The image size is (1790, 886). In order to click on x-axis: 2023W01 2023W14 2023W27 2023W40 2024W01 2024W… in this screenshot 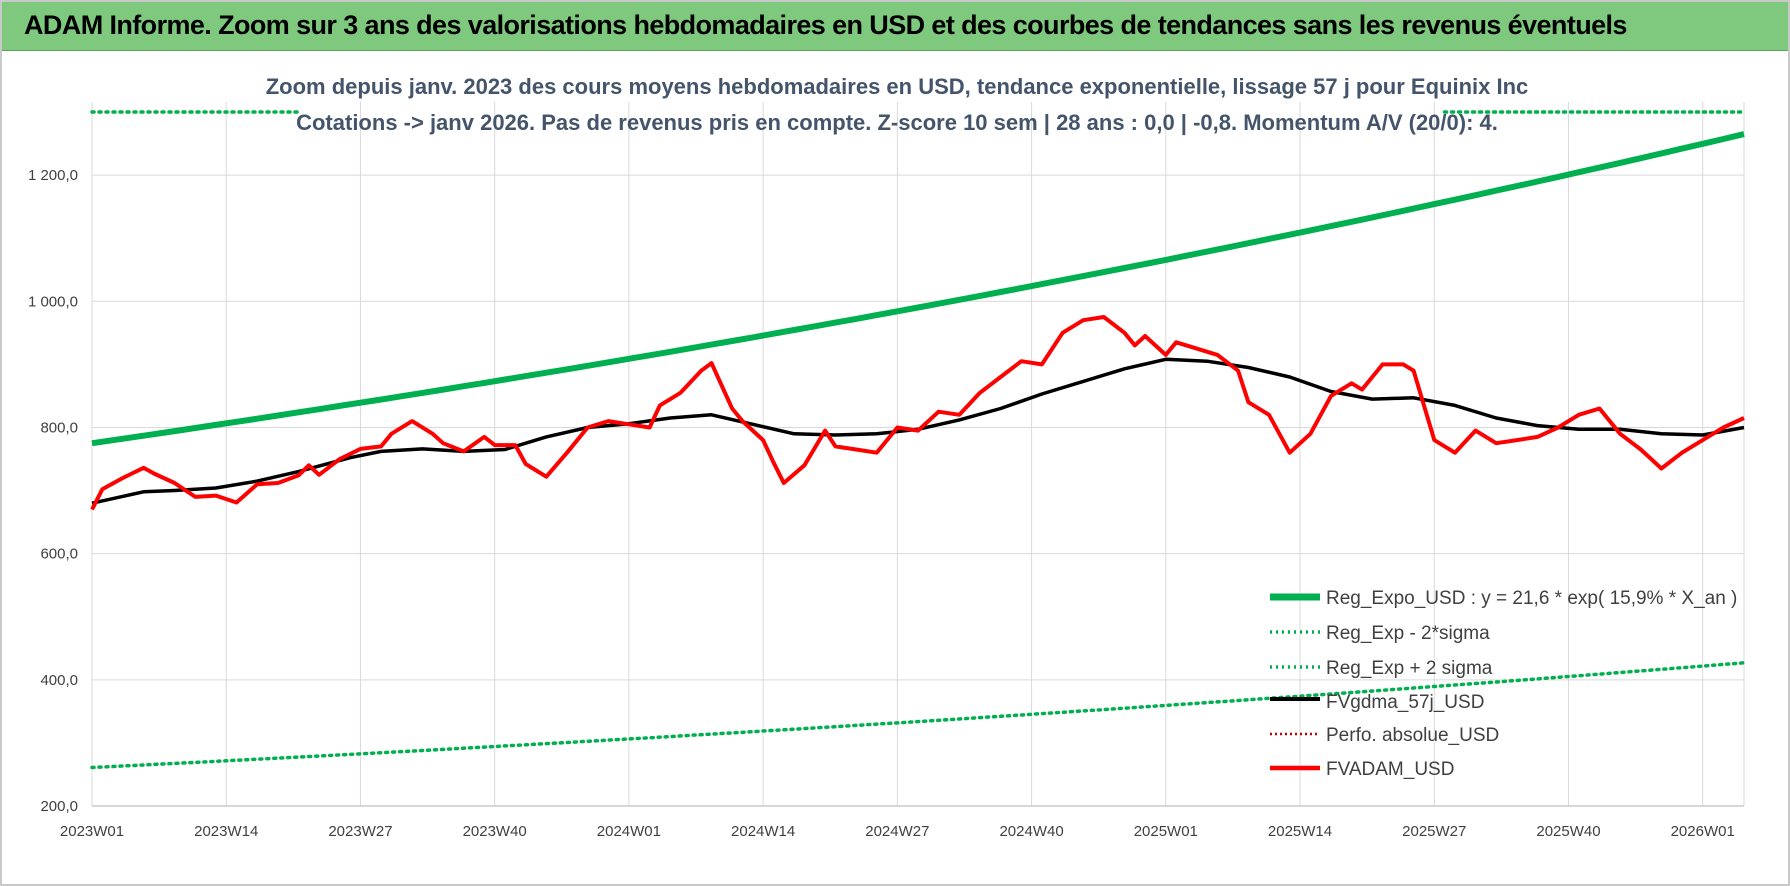, I will do `click(897, 831)`.